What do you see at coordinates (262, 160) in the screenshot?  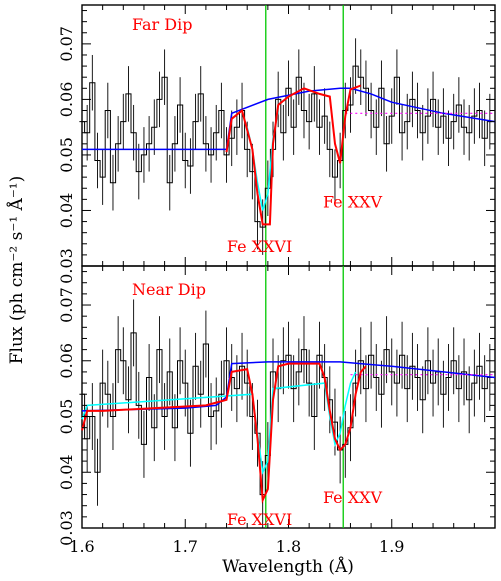 I see `cyan-model-line` at bounding box center [262, 160].